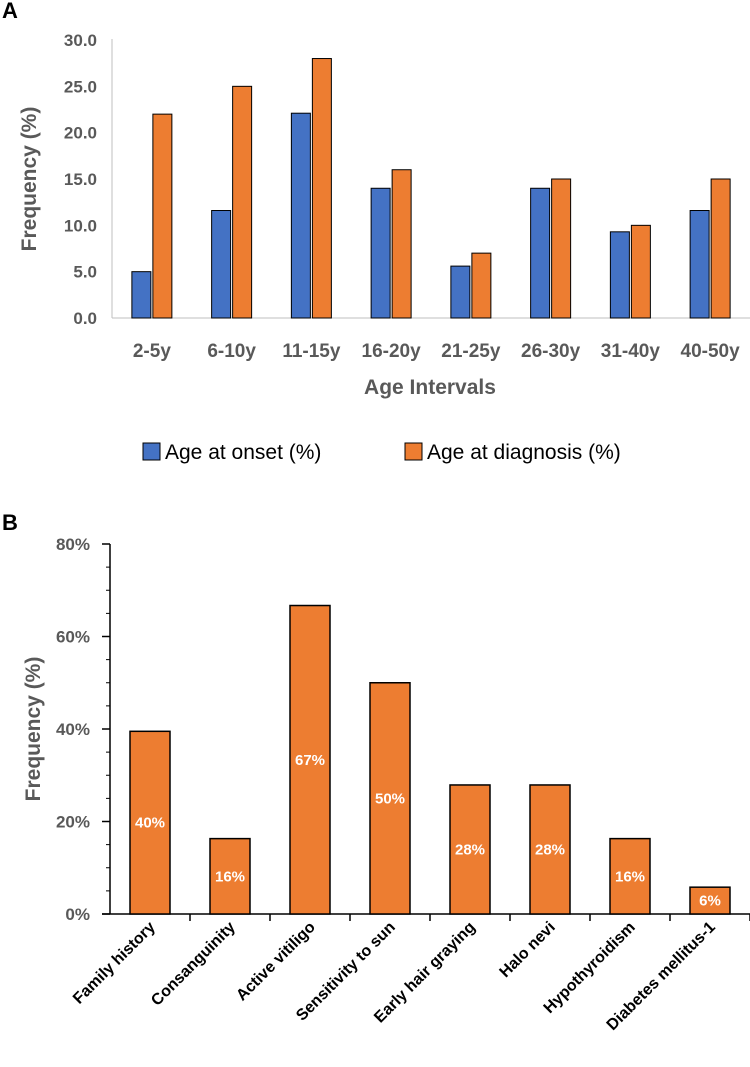 This screenshot has width=750, height=1067. What do you see at coordinates (80, 40) in the screenshot?
I see `y-tick-label: 30.0` at bounding box center [80, 40].